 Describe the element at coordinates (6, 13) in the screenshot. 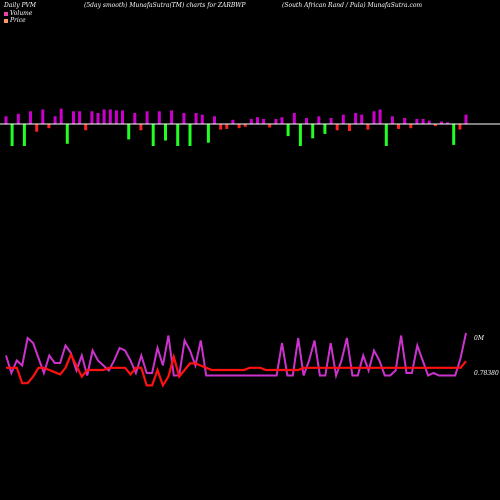

I see `legend-volume-swatch` at that location.